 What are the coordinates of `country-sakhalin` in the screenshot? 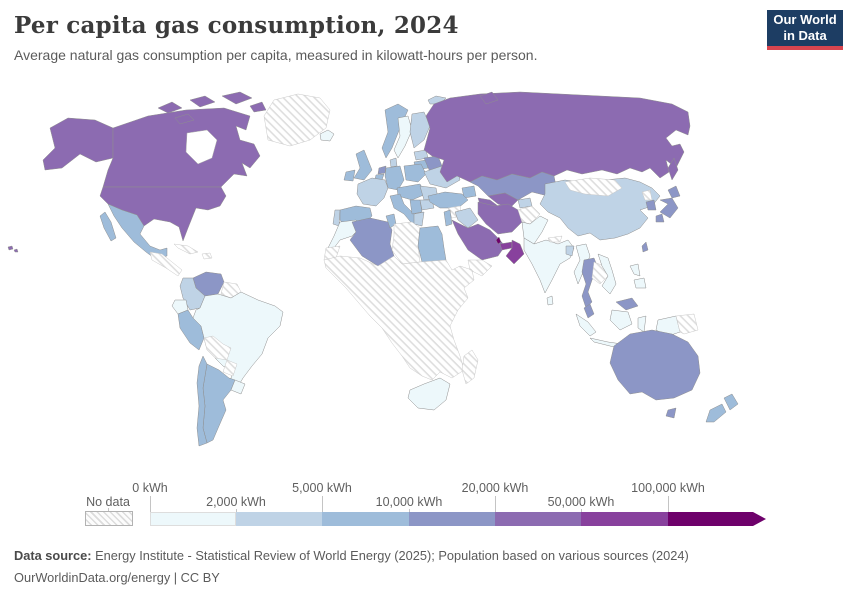 It's located at (673, 169).